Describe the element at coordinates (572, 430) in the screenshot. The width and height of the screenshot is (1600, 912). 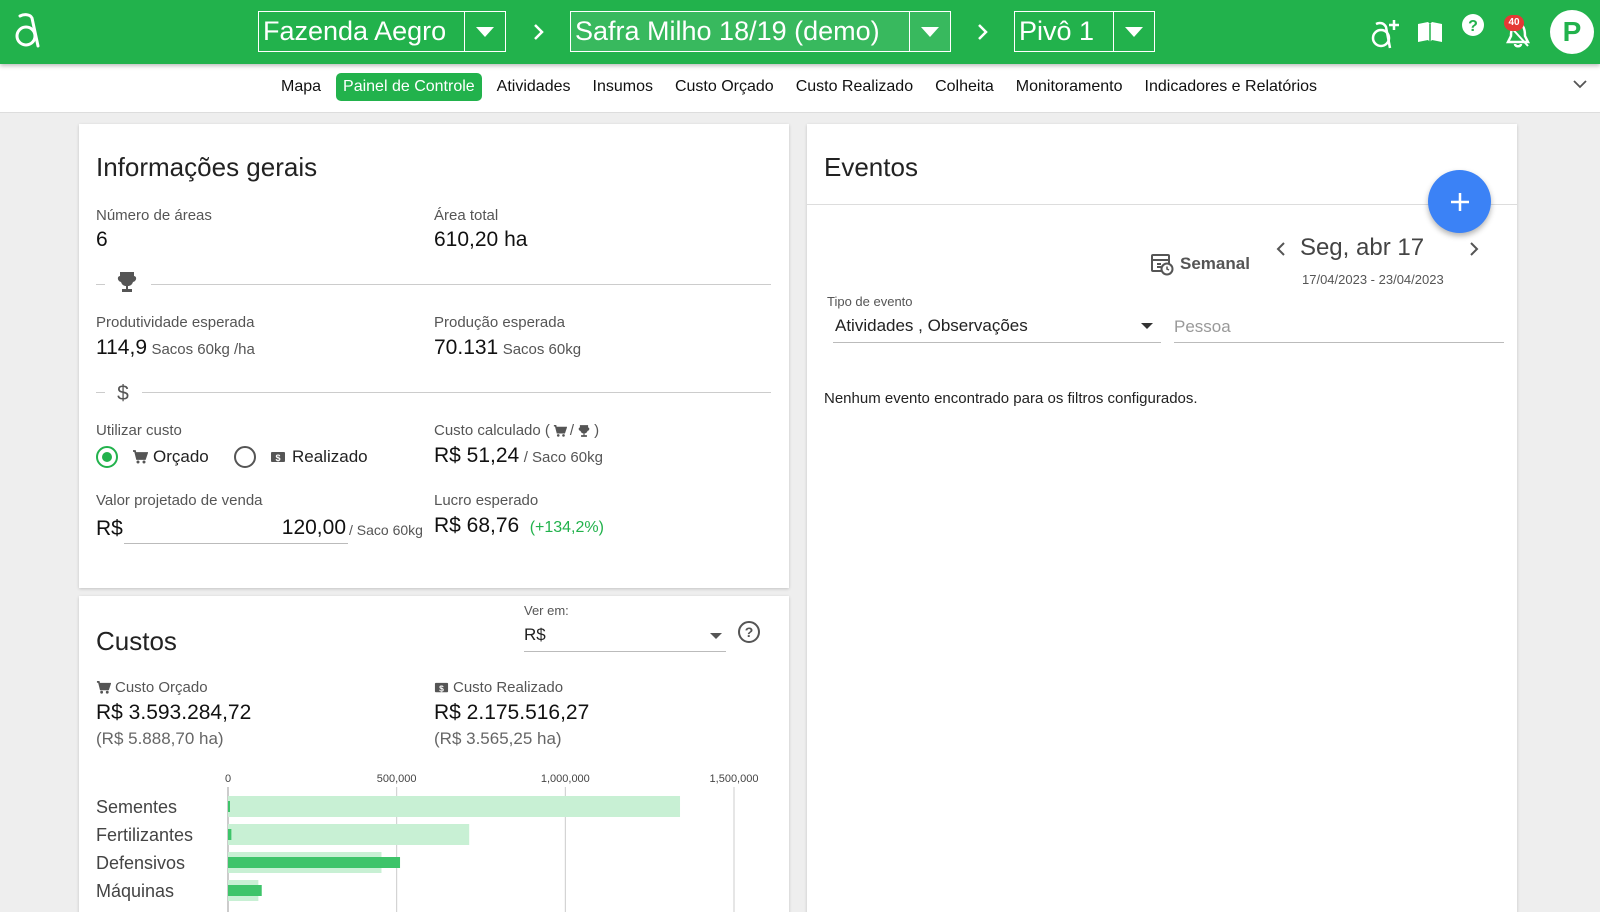
I see `calculated-cost-label-slash: /` at that location.